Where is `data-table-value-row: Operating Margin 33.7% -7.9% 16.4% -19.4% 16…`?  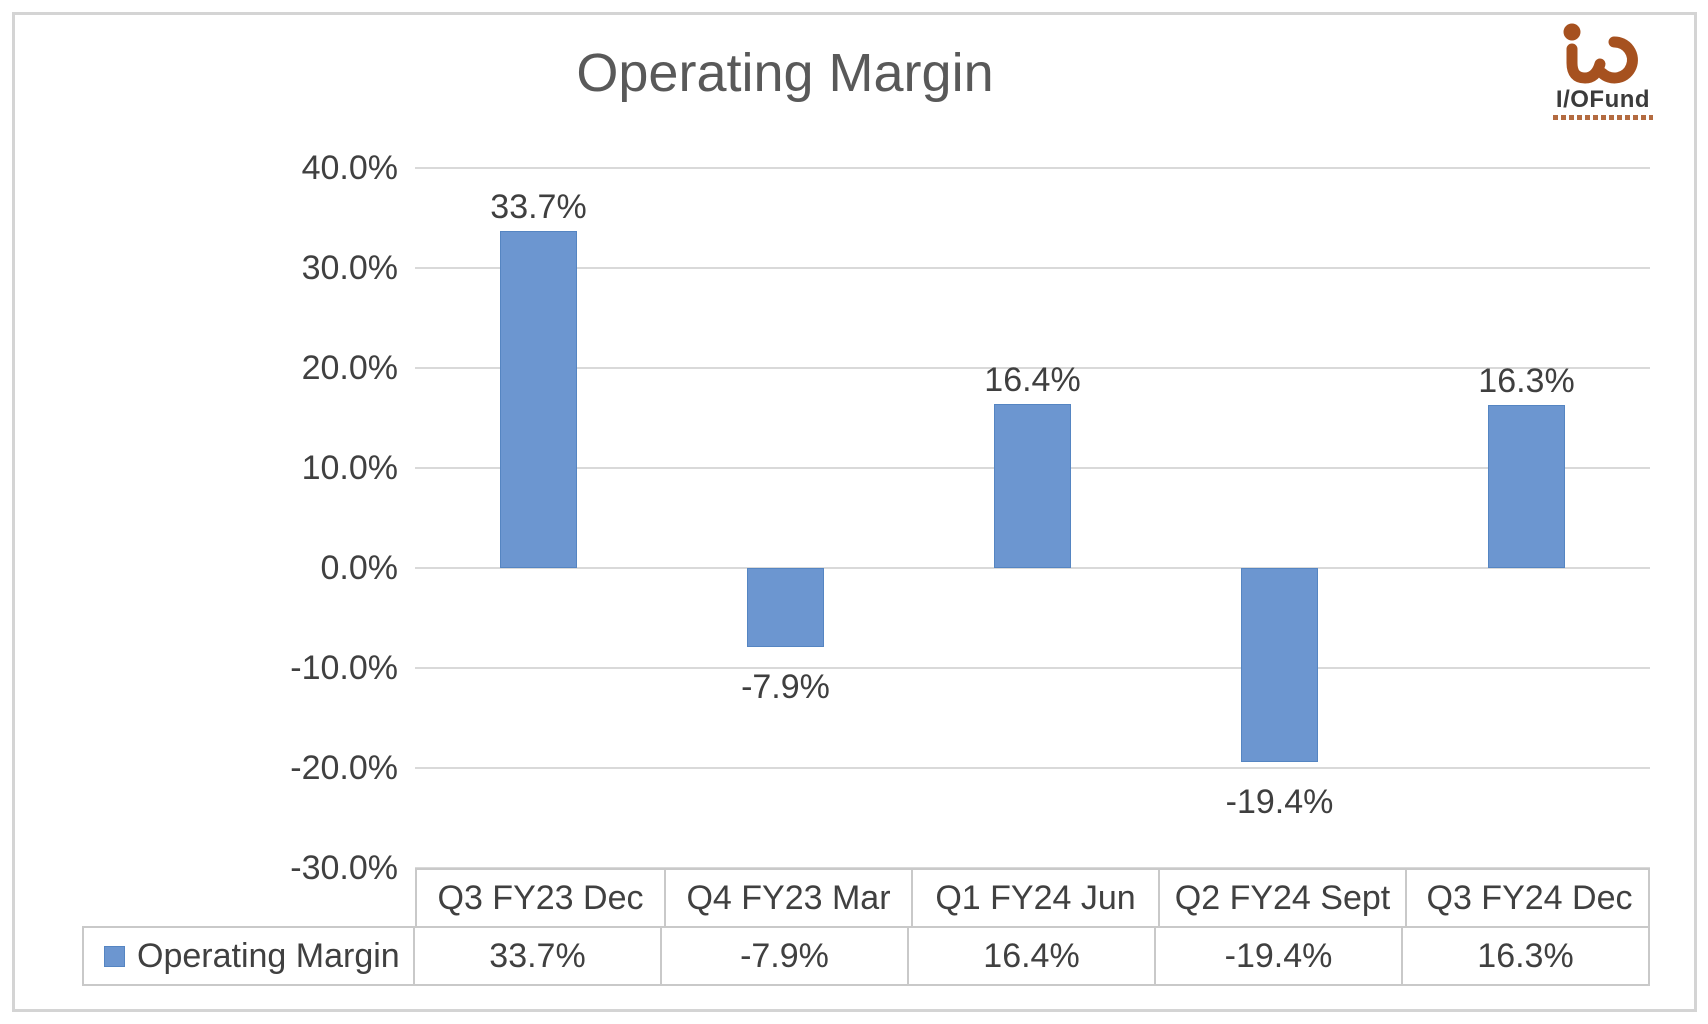
data-table-value-row: Operating Margin 33.7% -7.9% 16.4% -19.4% 16… is located at coordinates (866, 956).